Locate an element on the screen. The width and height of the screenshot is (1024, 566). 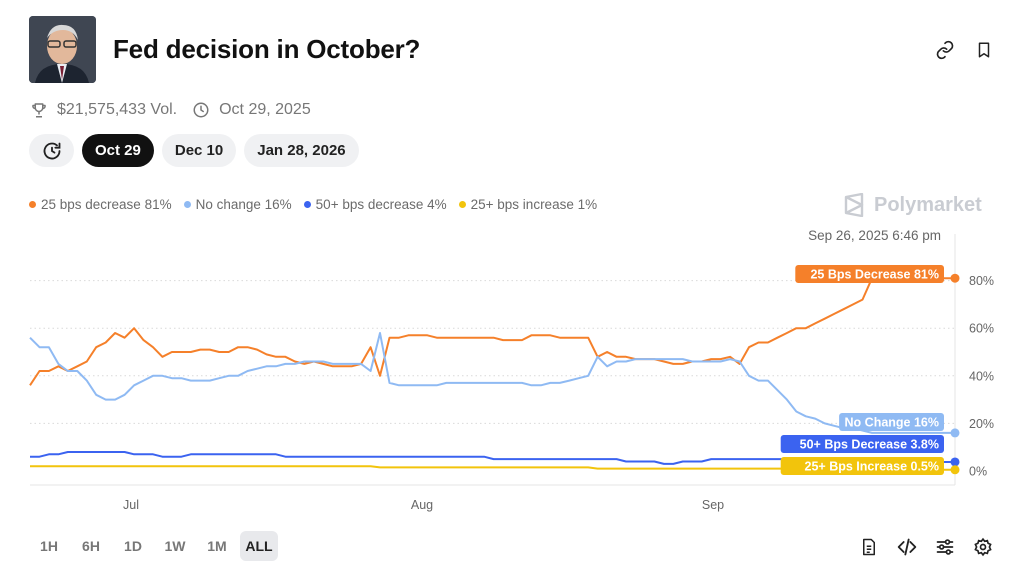
end-date-text: Oct 29, 2025 is located at coordinates (265, 109).